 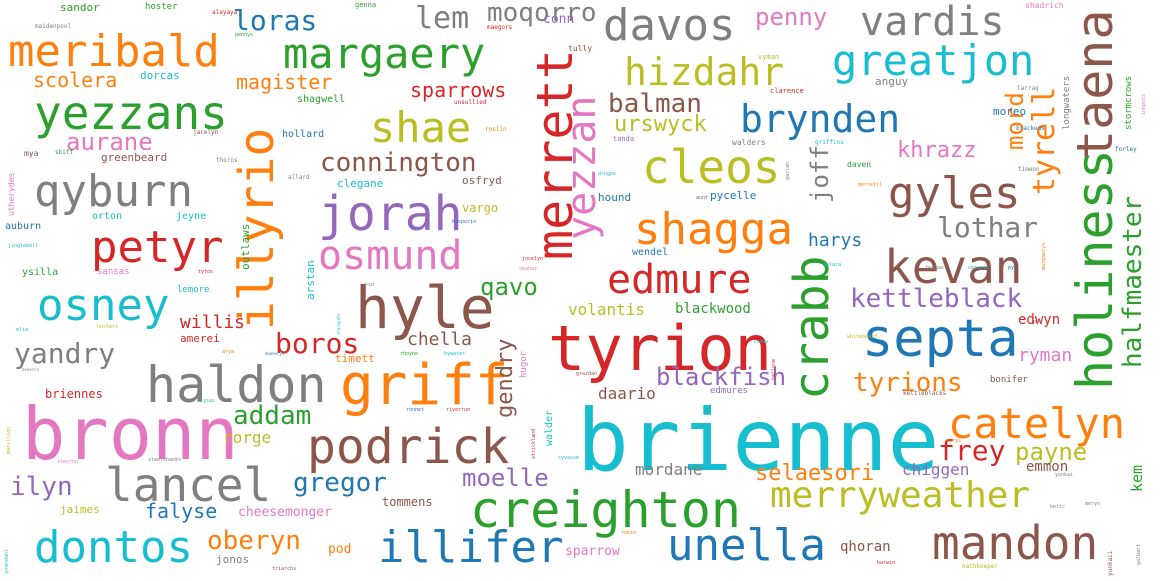 What do you see at coordinates (65, 353) in the screenshot?
I see `word-yandry: yandry` at bounding box center [65, 353].